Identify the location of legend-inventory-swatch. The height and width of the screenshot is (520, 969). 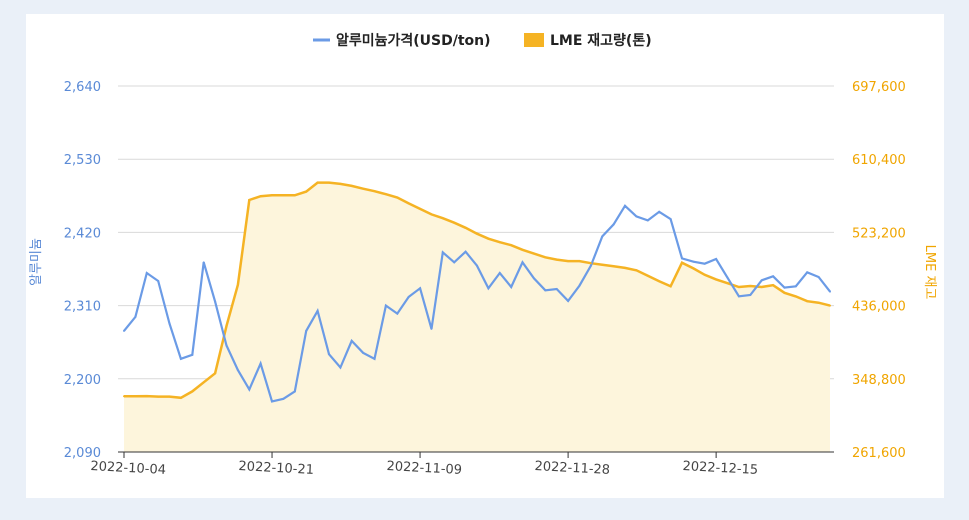
(534, 40).